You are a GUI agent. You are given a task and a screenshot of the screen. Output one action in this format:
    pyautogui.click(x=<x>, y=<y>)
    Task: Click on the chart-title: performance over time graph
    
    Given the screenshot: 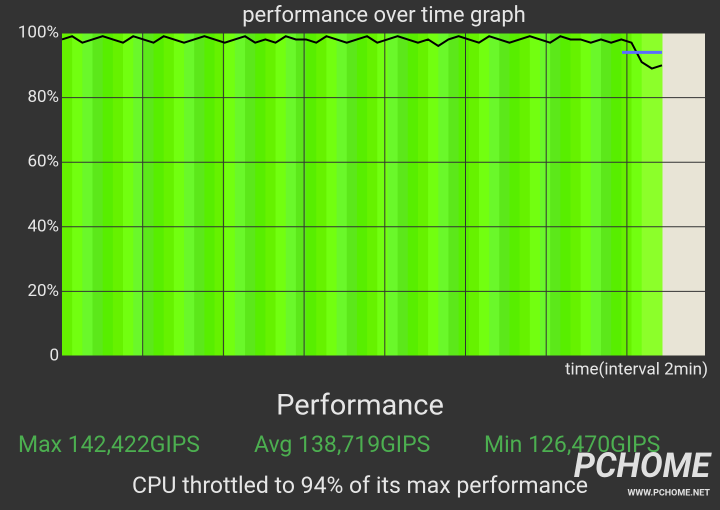 What is the action you would take?
    pyautogui.click(x=384, y=15)
    